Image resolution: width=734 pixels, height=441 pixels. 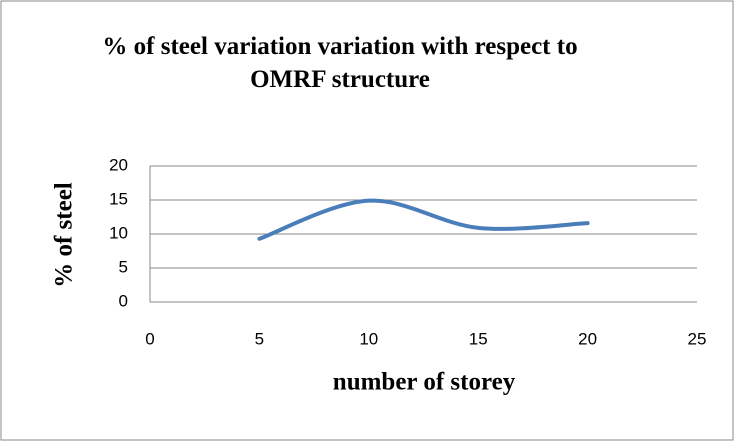 I want to click on y-tick-label: 5, so click(x=123, y=266).